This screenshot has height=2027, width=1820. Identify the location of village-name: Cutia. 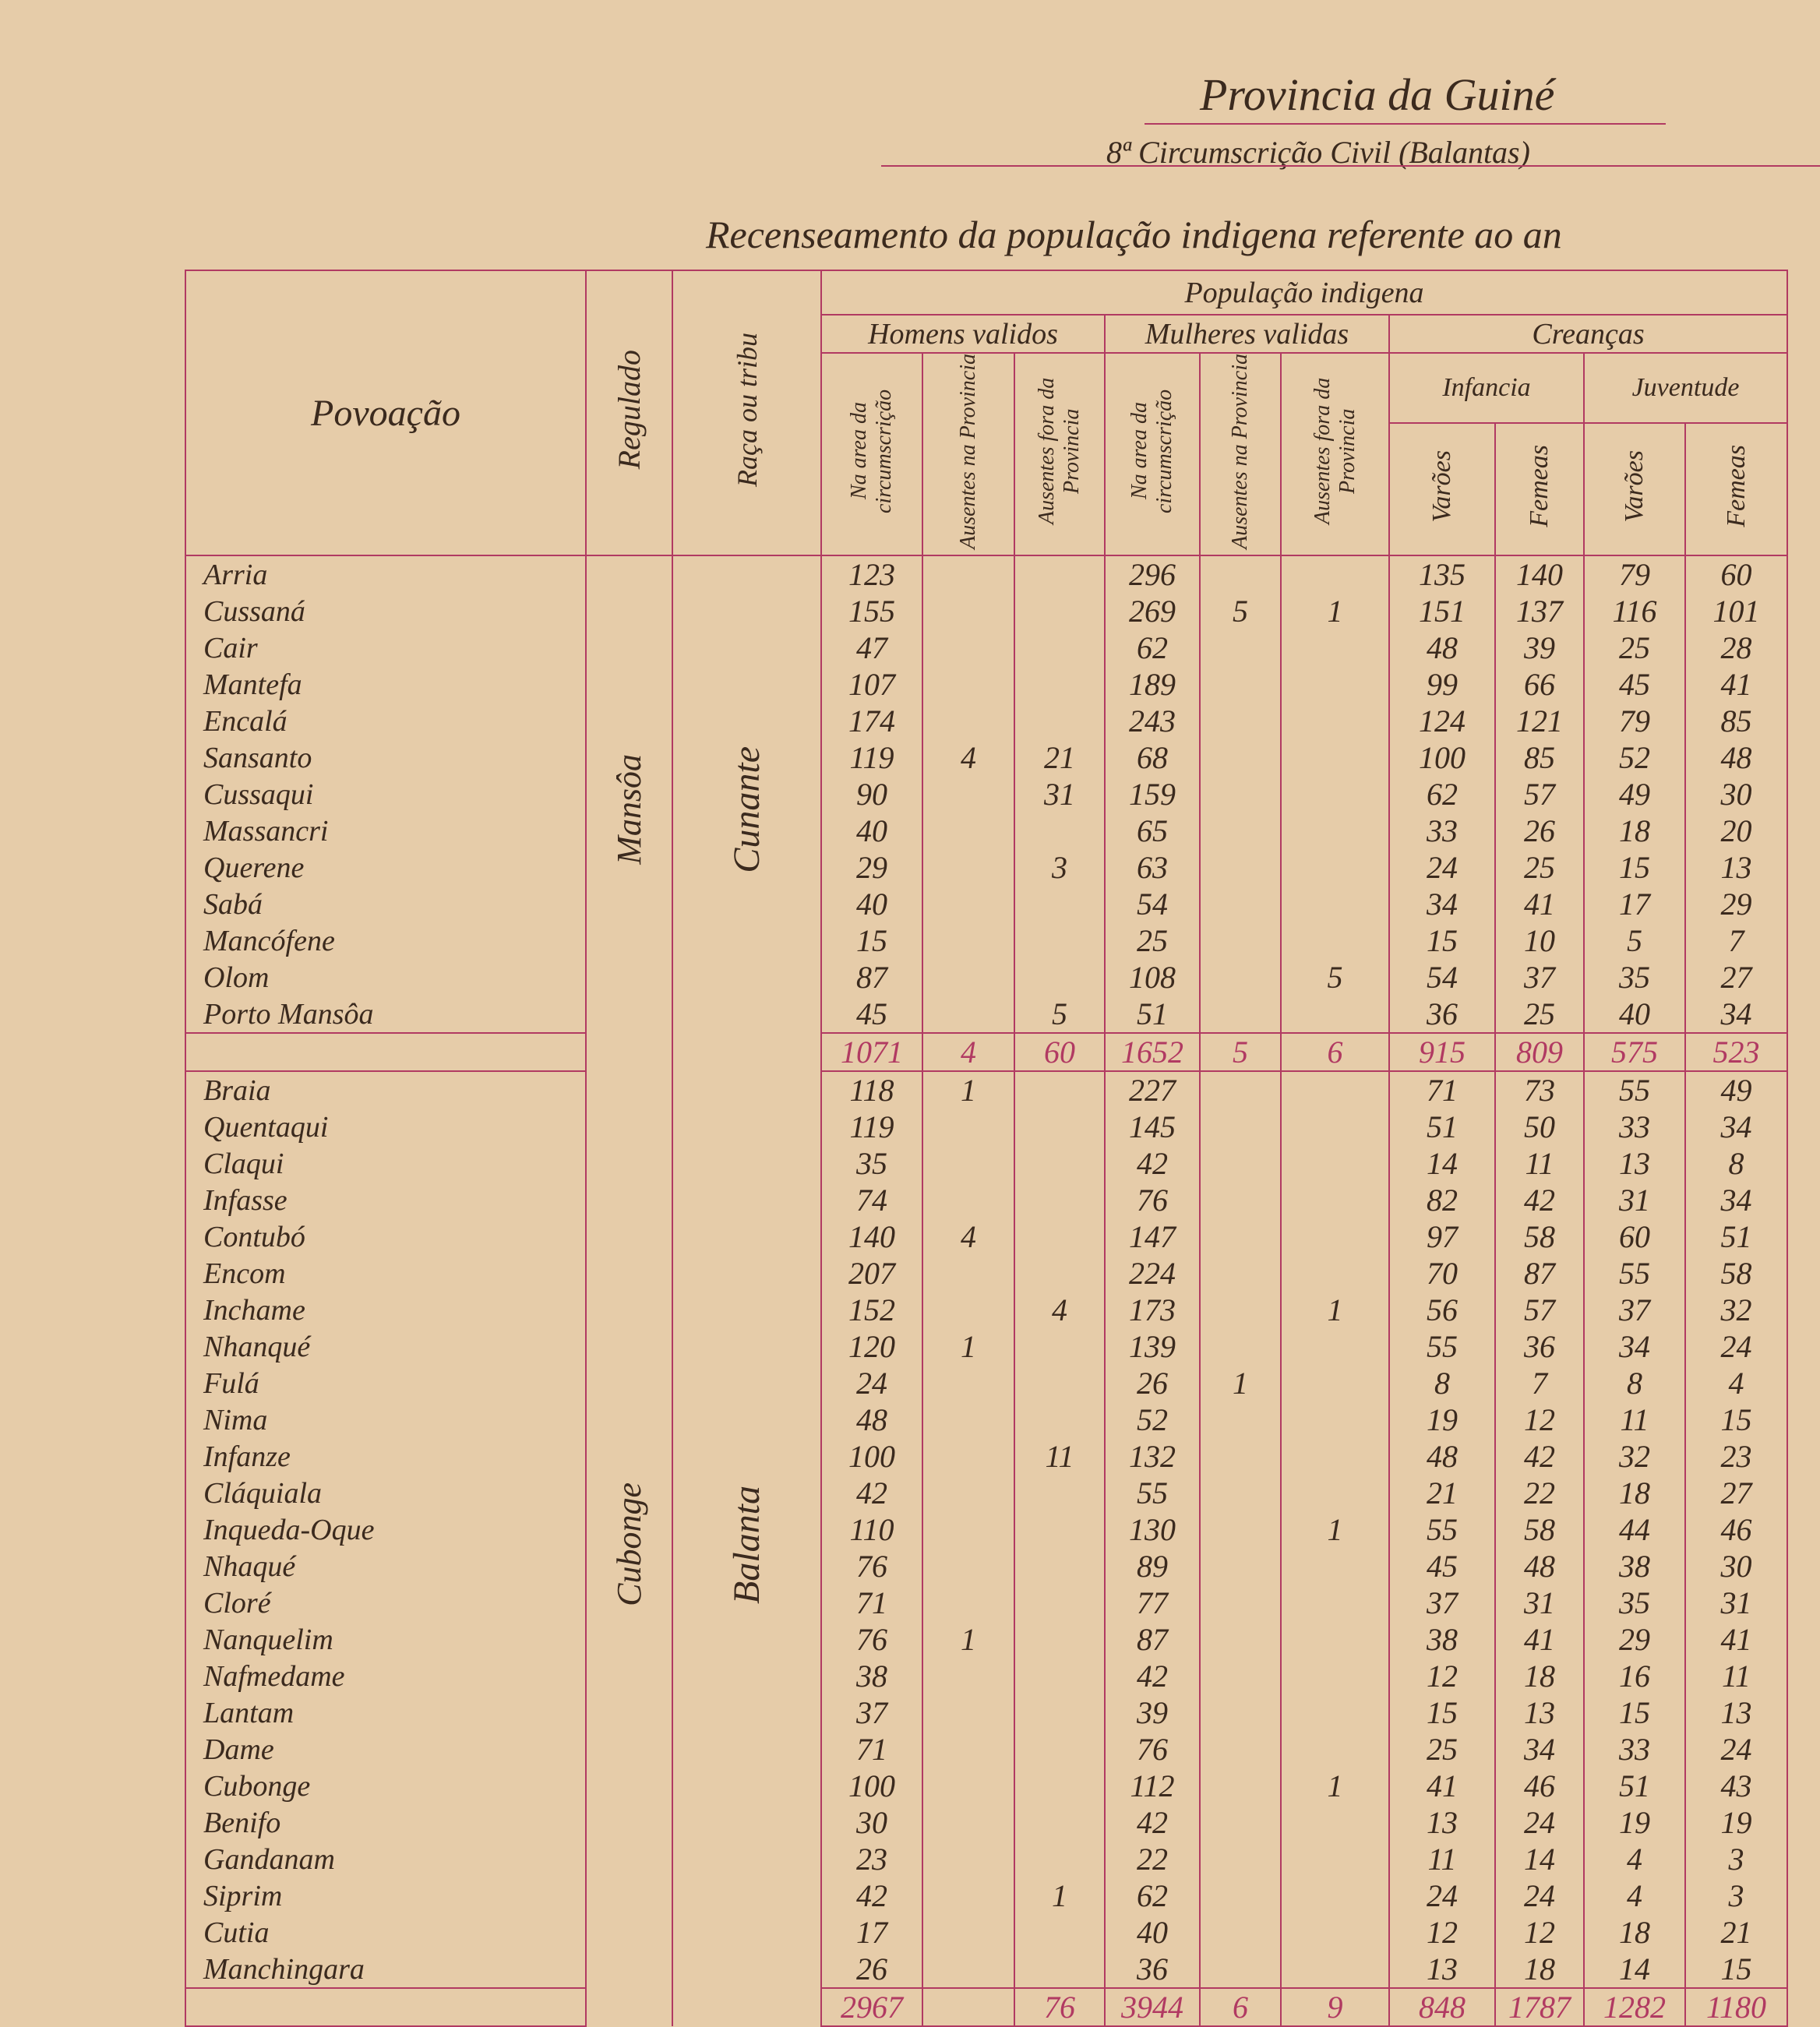
(386, 1932).